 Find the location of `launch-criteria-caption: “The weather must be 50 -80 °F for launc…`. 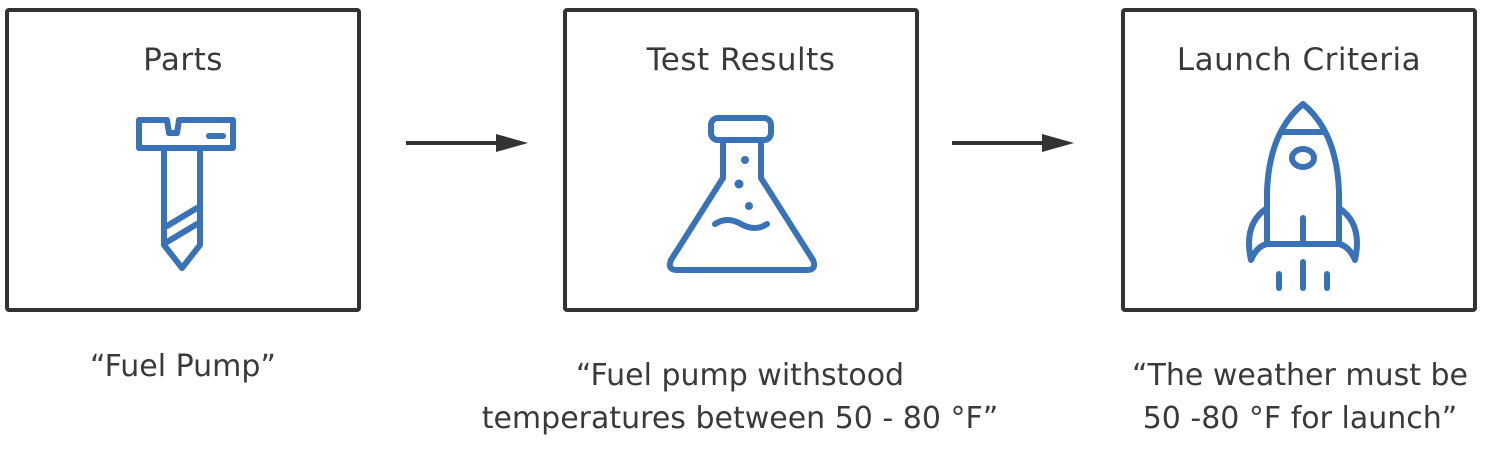

launch-criteria-caption: “The weather must be 50 -80 °F for launc… is located at coordinates (1293, 397).